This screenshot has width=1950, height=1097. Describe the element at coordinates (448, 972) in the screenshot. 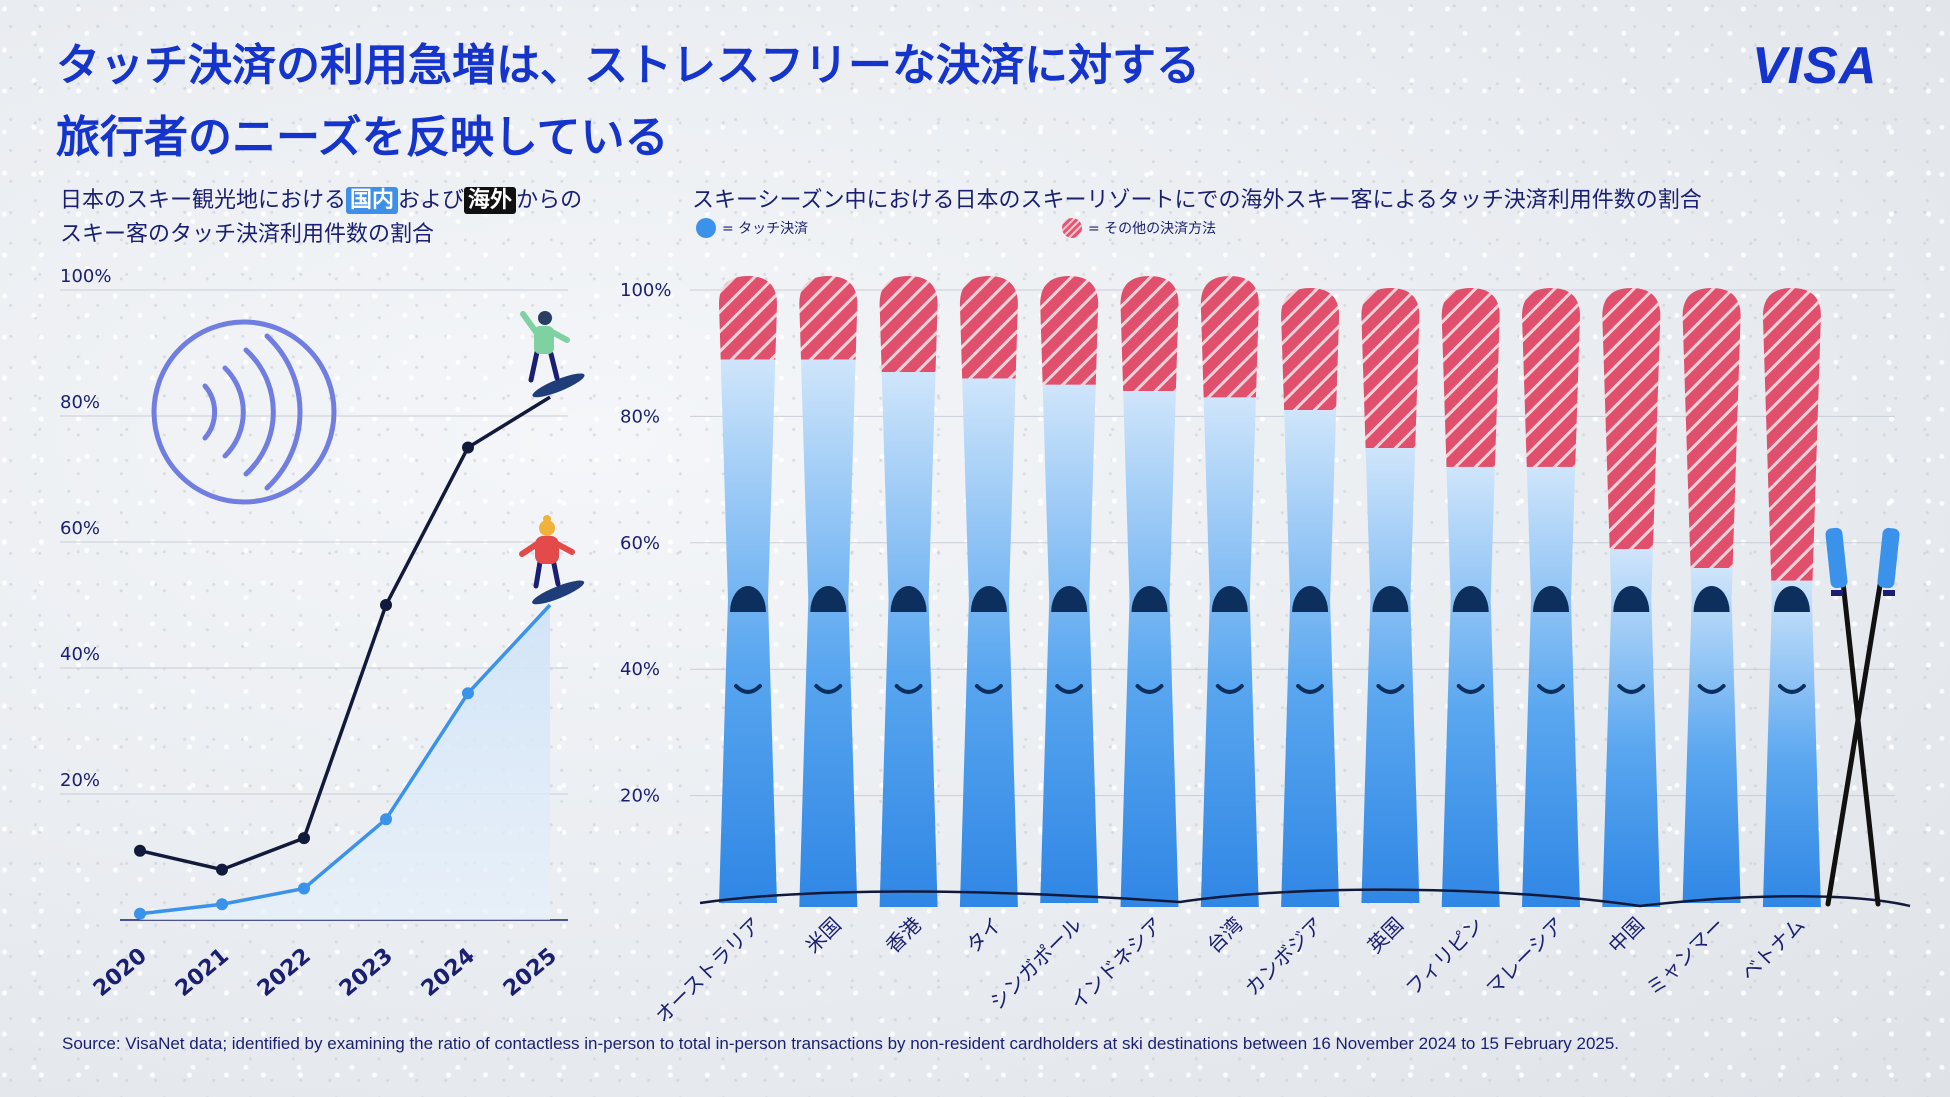

I see `x-tick-2024: 2024` at that location.